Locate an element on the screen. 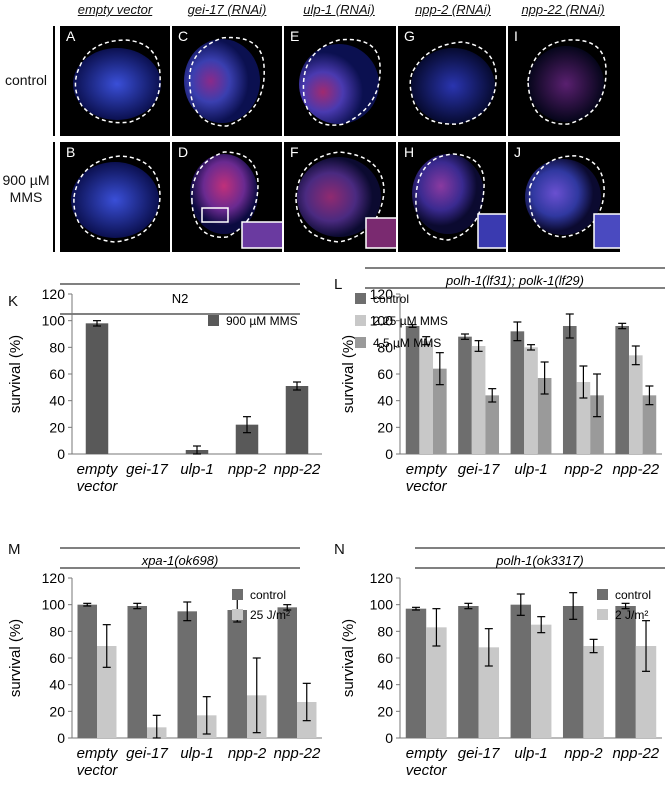  panel-letter-G: G is located at coordinates (409, 36).